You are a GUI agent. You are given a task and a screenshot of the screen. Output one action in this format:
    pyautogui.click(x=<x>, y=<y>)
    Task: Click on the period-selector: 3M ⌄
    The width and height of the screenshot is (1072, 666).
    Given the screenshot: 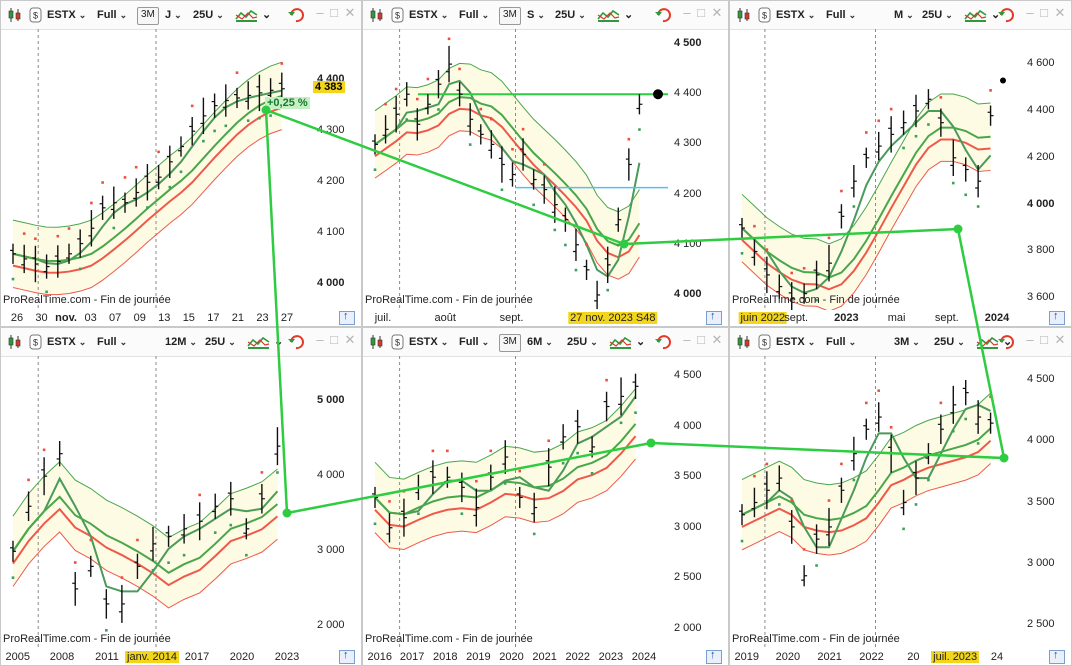 What is the action you would take?
    pyautogui.click(x=907, y=342)
    